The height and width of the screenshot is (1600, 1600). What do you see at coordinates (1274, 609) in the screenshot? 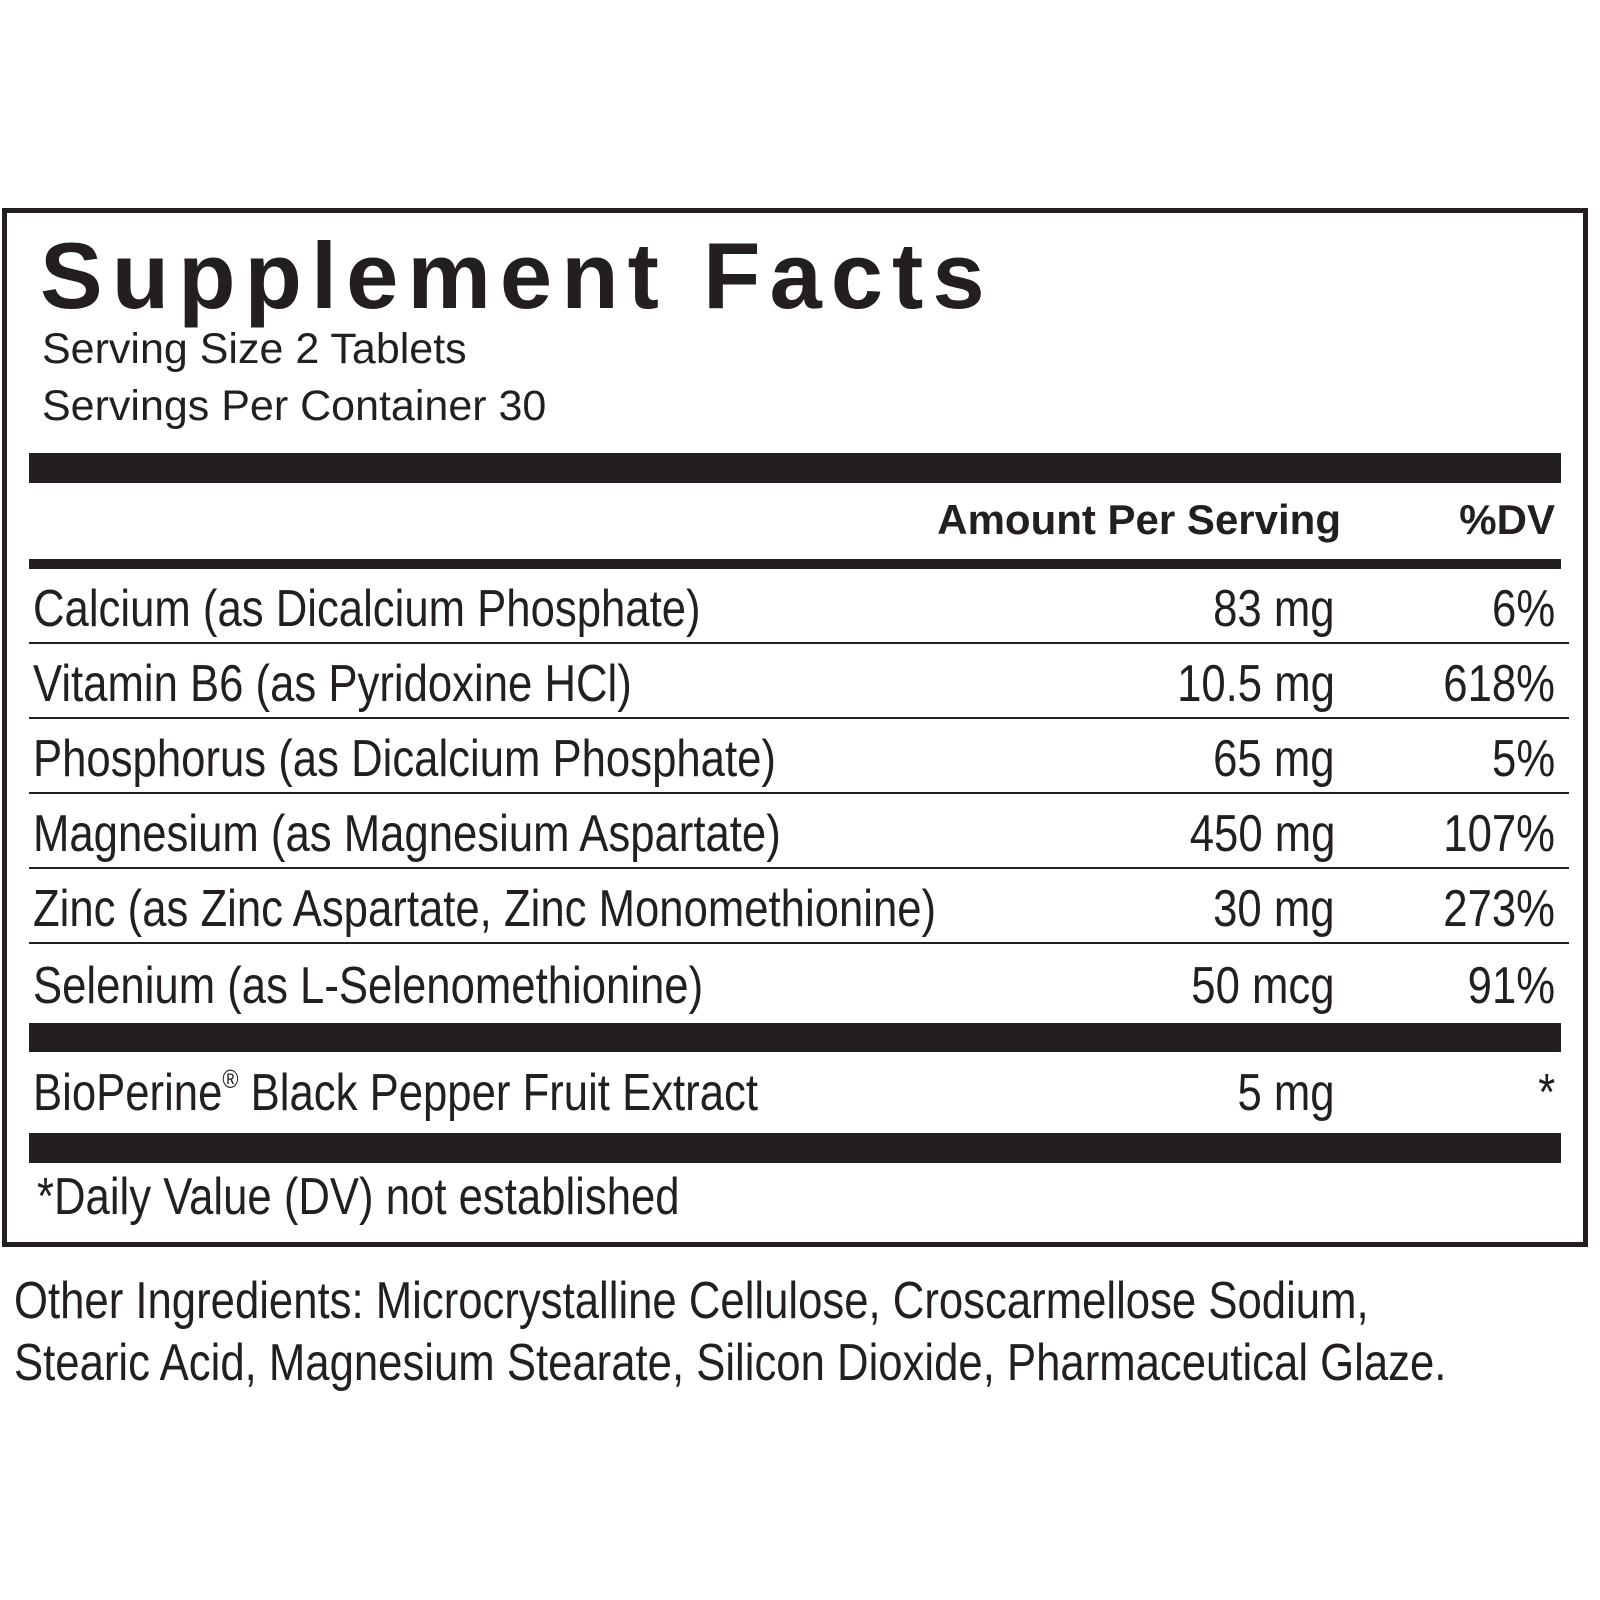
I see `nutrient-amount: 83 mg` at bounding box center [1274, 609].